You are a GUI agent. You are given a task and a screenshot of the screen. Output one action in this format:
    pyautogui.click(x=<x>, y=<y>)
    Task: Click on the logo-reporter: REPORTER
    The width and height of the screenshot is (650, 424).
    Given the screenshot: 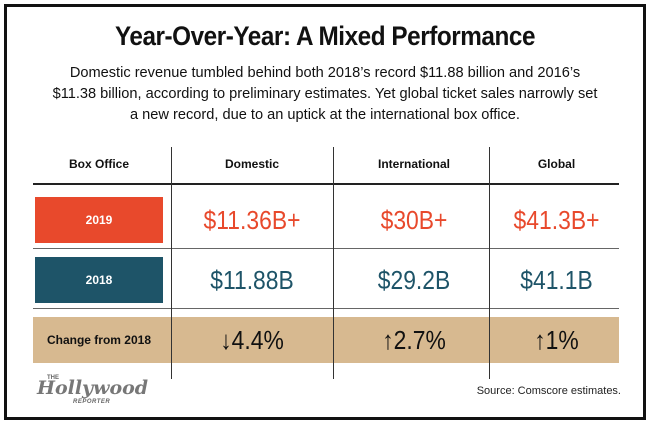 What is the action you would take?
    pyautogui.click(x=92, y=402)
    